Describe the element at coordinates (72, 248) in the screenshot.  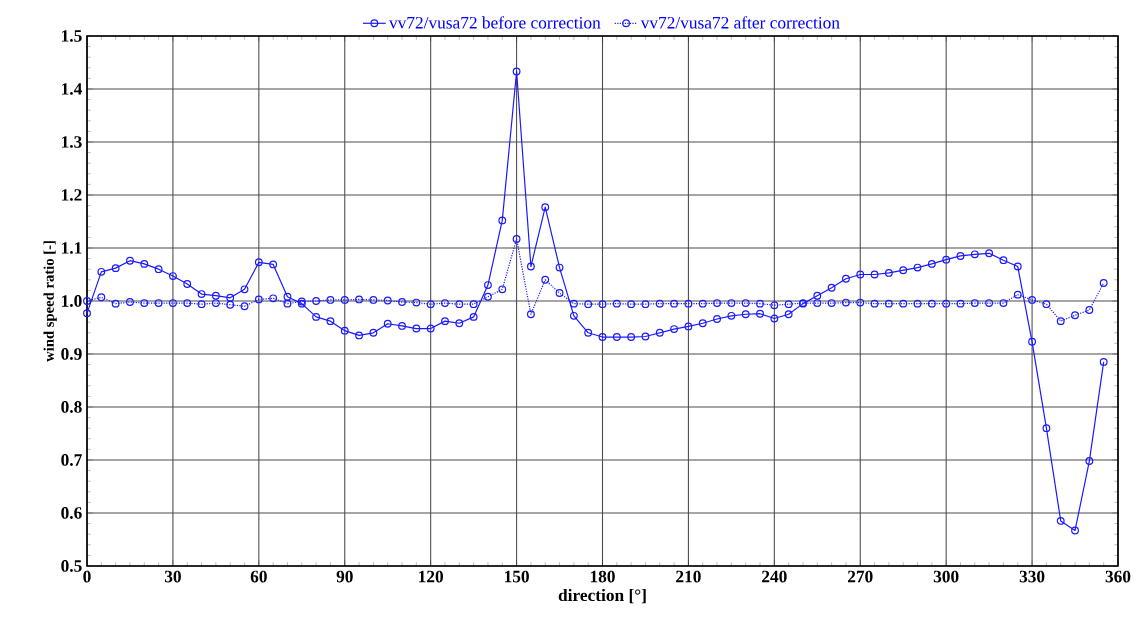
I see `y-tick-label: 1.1` at that location.